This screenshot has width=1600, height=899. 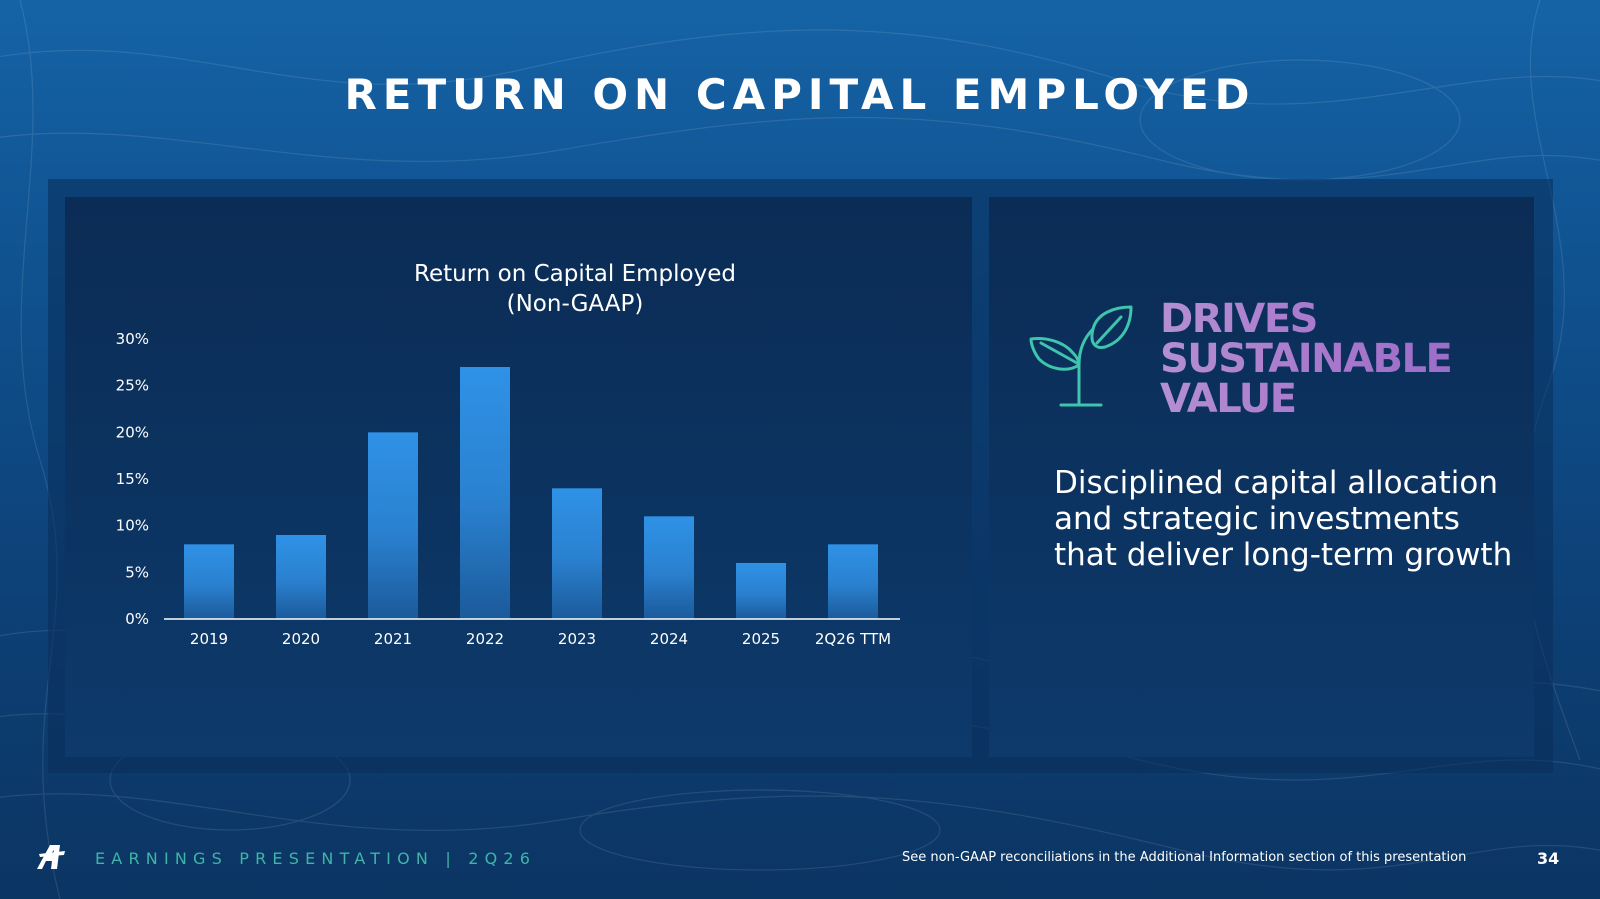 I want to click on x-tick-label: 2025, so click(x=761, y=639).